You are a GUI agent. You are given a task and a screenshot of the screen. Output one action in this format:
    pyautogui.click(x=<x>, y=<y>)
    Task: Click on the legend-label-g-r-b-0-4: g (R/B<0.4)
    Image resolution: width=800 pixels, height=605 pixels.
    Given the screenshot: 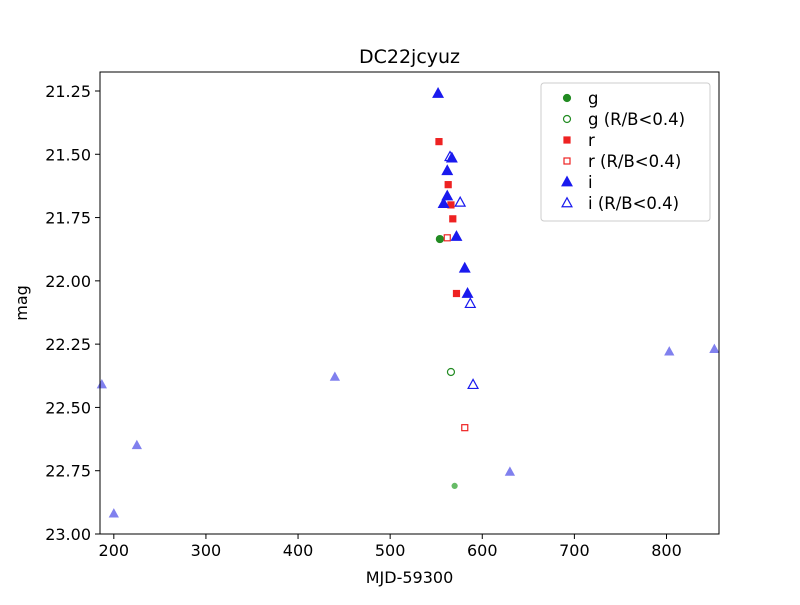 What is the action you would take?
    pyautogui.click(x=636, y=119)
    